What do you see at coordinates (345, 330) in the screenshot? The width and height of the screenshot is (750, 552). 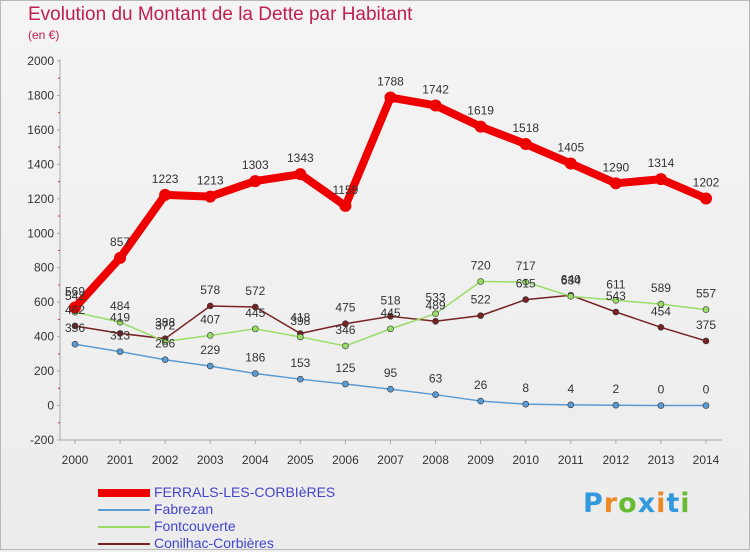 I see `data-label: 346` at bounding box center [345, 330].